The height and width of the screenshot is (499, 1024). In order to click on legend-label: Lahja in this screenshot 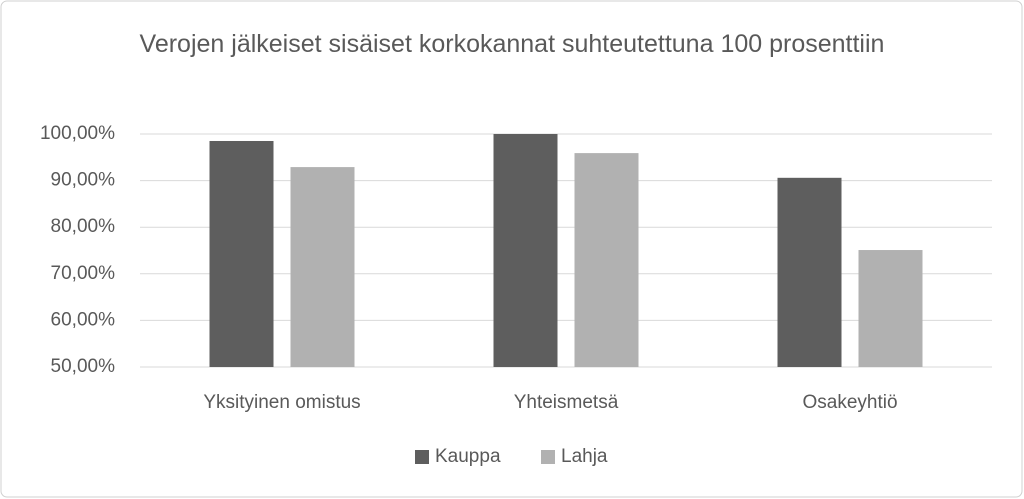, I will do `click(584, 456)`.